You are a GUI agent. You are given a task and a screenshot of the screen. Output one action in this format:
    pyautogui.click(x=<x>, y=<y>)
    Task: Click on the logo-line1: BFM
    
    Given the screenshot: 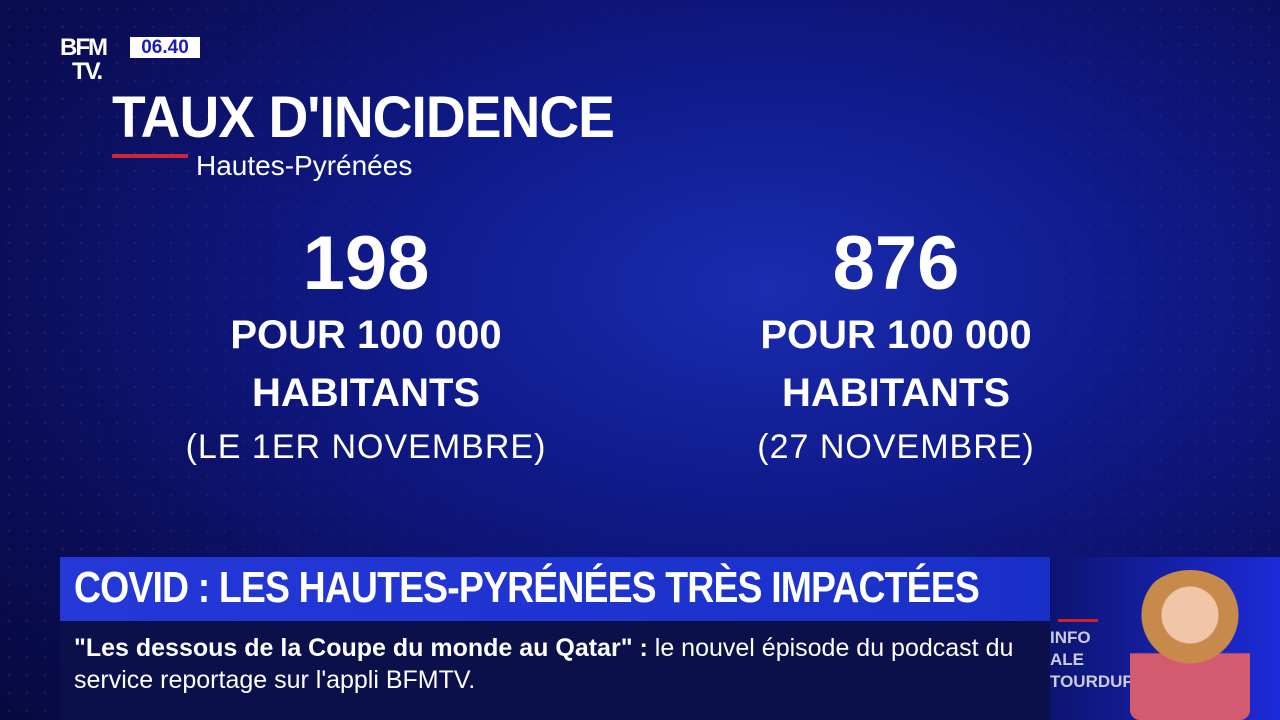 What is the action you would take?
    pyautogui.click(x=84, y=47)
    